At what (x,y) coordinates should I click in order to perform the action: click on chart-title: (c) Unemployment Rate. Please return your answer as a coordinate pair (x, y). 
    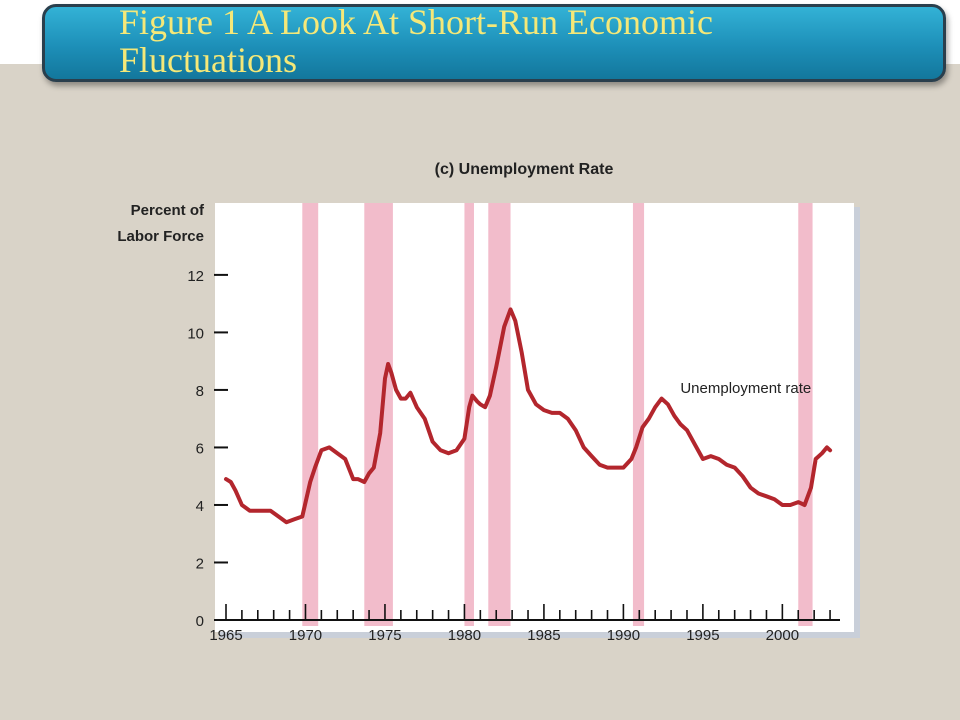
    Looking at the image, I should click on (524, 169).